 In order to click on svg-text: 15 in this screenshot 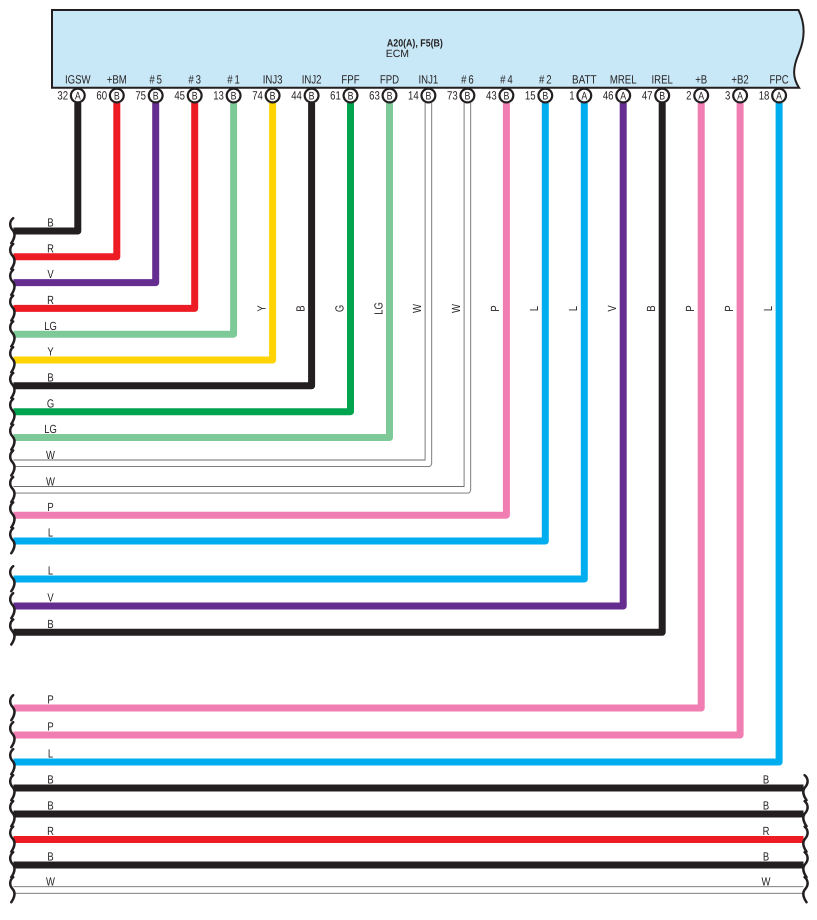, I will do `click(530, 96)`.